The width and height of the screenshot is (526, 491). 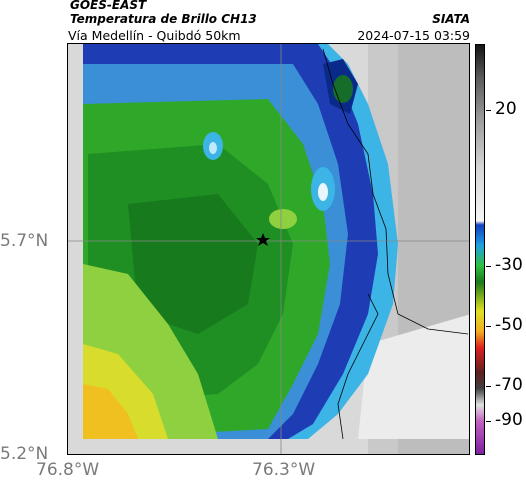 What do you see at coordinates (509, 385) in the screenshot?
I see `colorbar-label-4: -70` at bounding box center [509, 385].